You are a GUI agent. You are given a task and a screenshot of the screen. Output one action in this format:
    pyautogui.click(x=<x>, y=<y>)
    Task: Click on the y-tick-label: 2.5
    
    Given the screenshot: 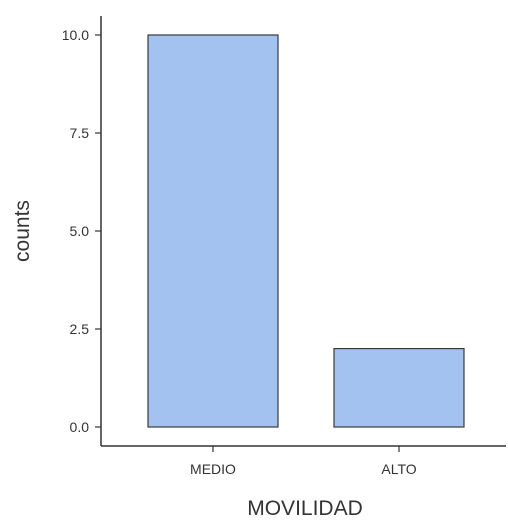 What is the action you would take?
    pyautogui.click(x=80, y=329)
    